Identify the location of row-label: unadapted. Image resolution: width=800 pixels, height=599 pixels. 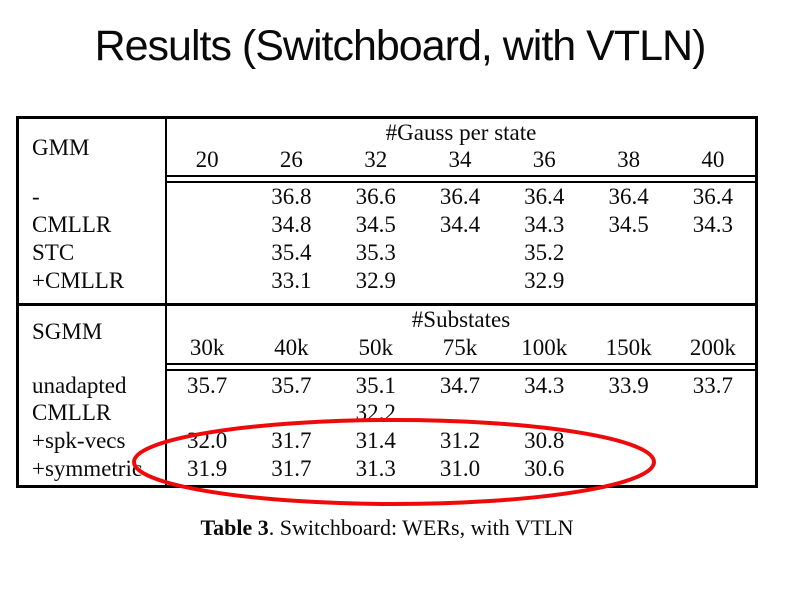
(79, 385).